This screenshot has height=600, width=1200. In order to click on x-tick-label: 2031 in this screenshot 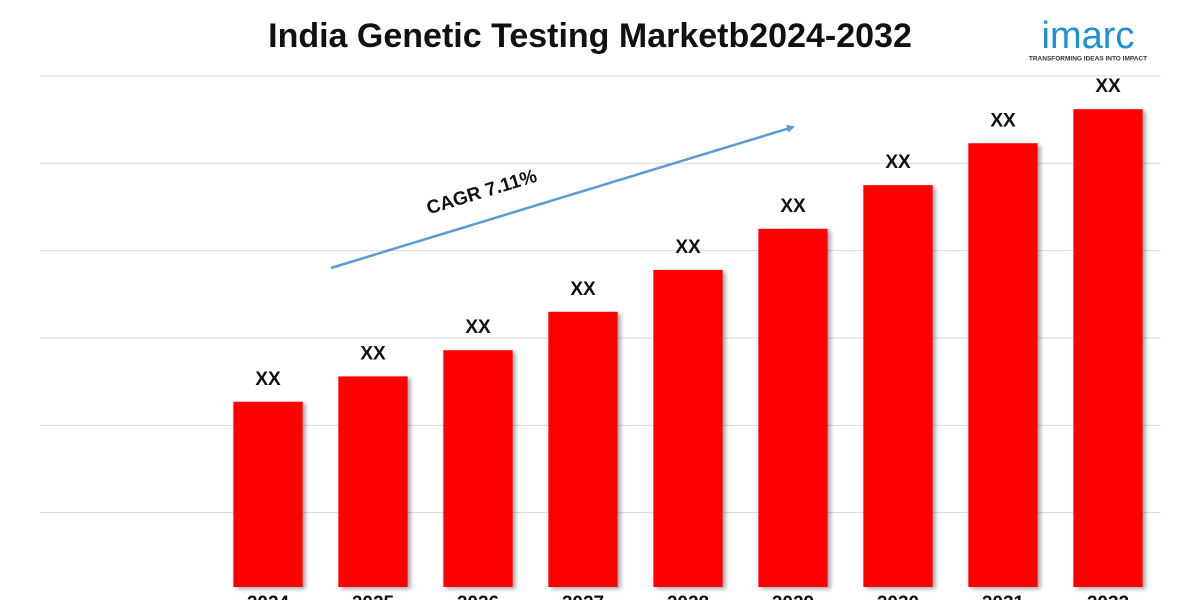, I will do `click(1003, 596)`.